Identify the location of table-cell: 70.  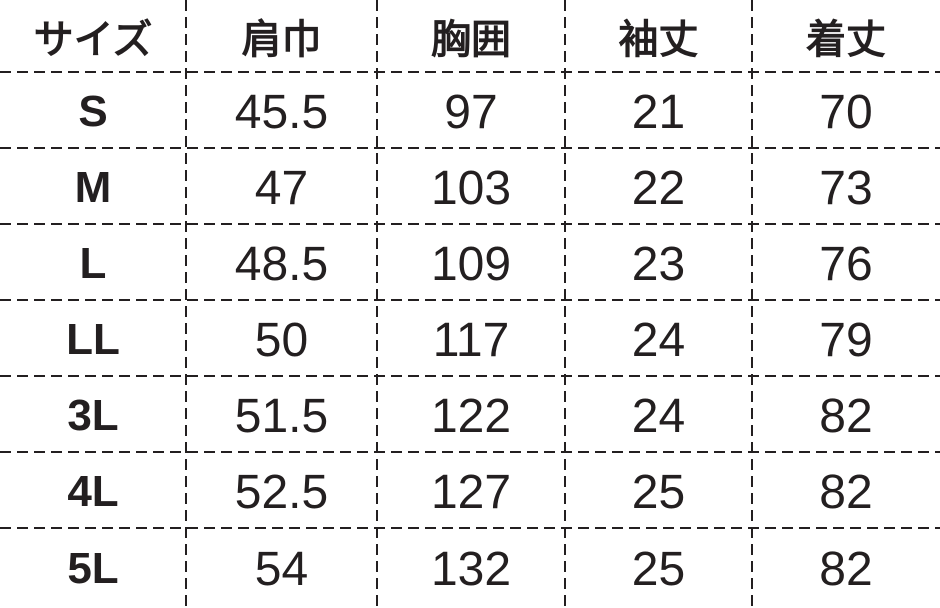
(846, 112).